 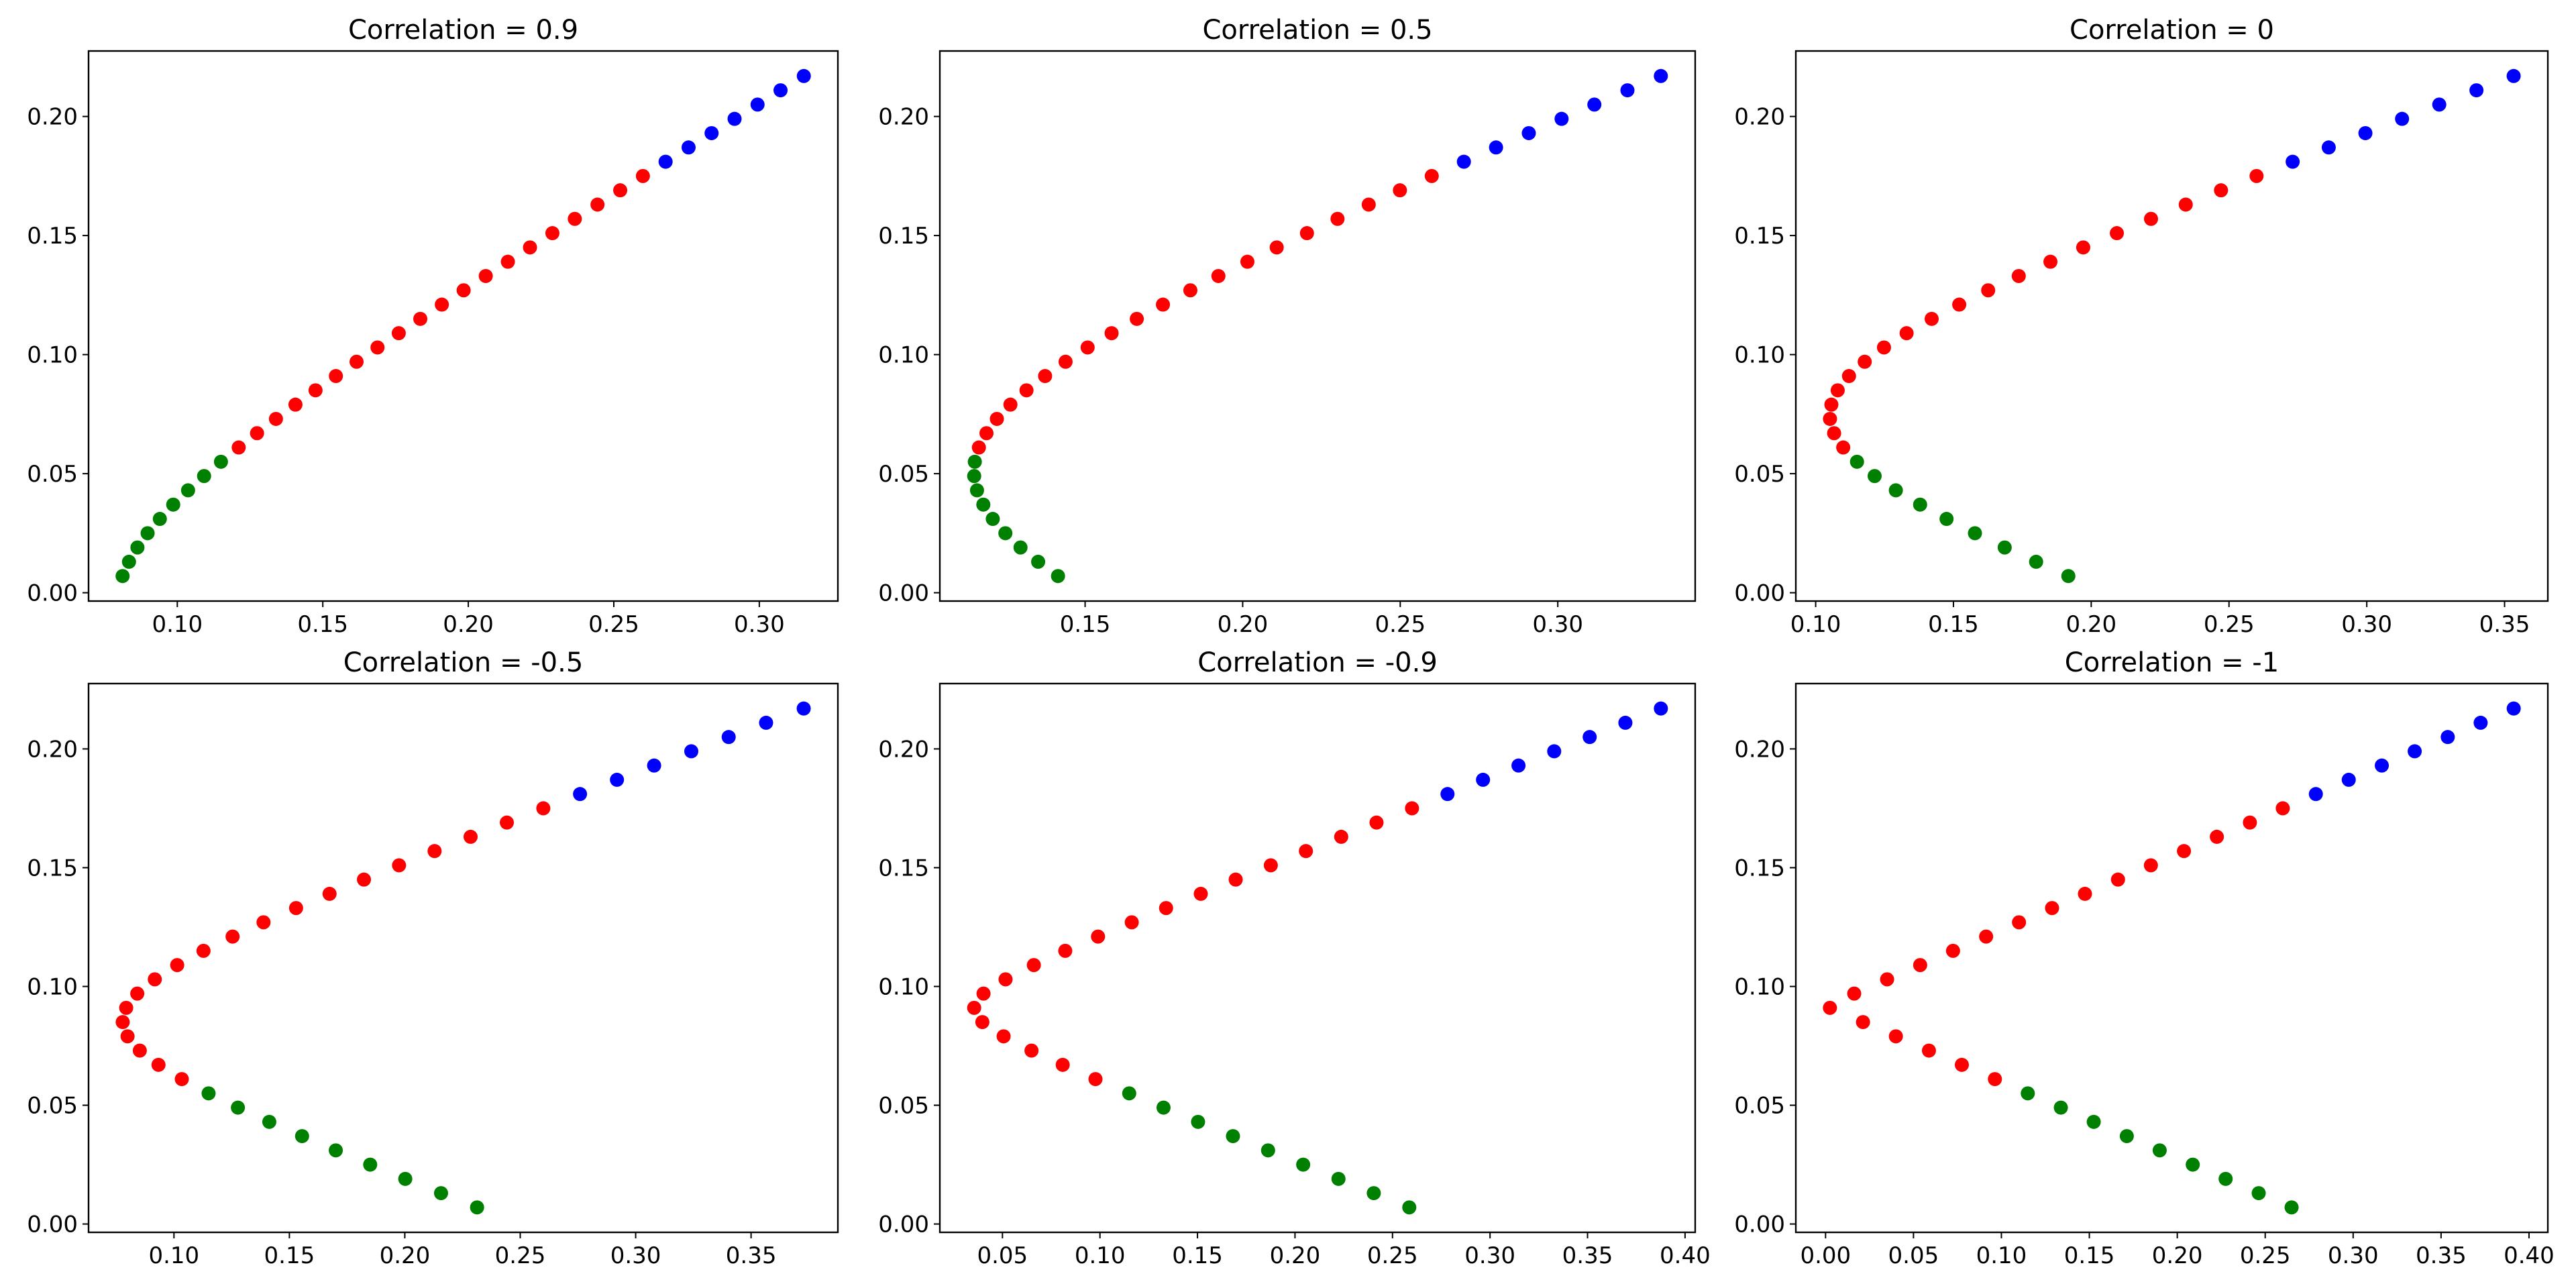 I want to click on x-tick-label: 0.30, so click(x=759, y=624).